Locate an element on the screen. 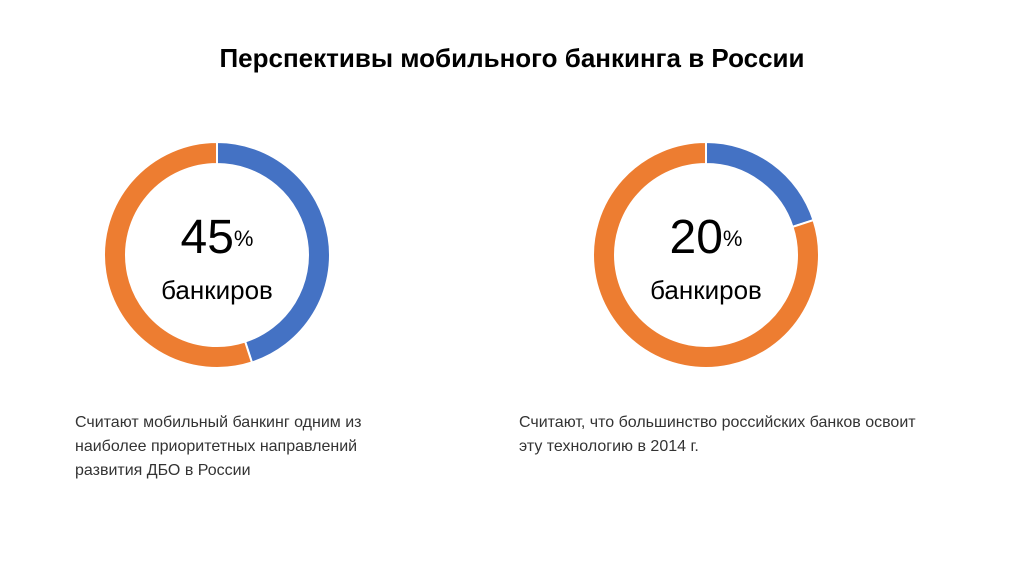  center-value: 20% is located at coordinates (706, 237).